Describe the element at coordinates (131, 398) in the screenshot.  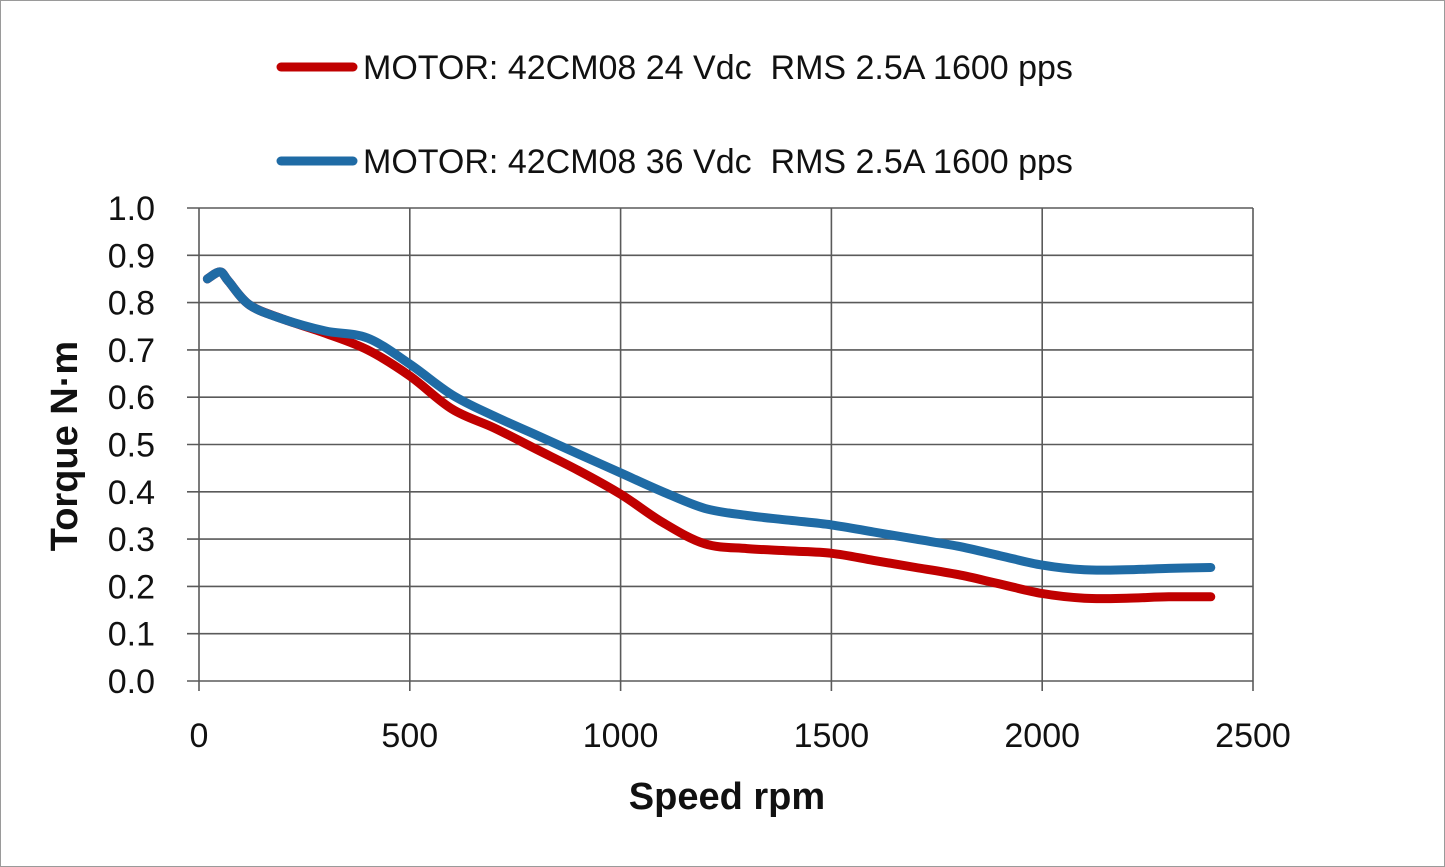
I see `y-tick-label: 0.6` at that location.